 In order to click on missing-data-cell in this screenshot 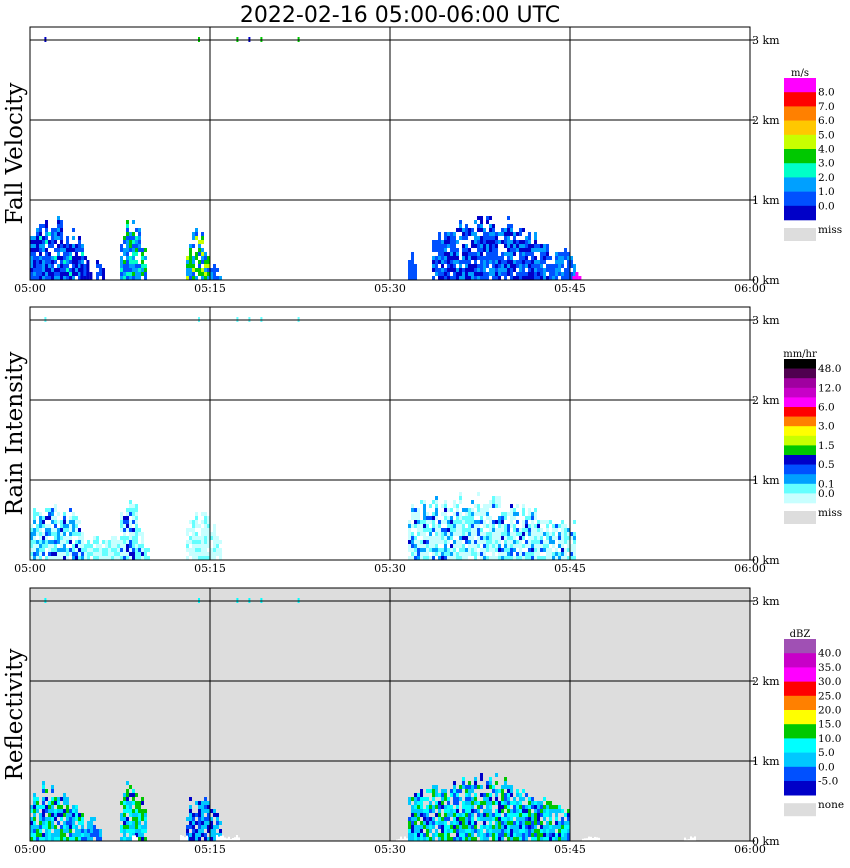, I will do `click(401, 838)`.